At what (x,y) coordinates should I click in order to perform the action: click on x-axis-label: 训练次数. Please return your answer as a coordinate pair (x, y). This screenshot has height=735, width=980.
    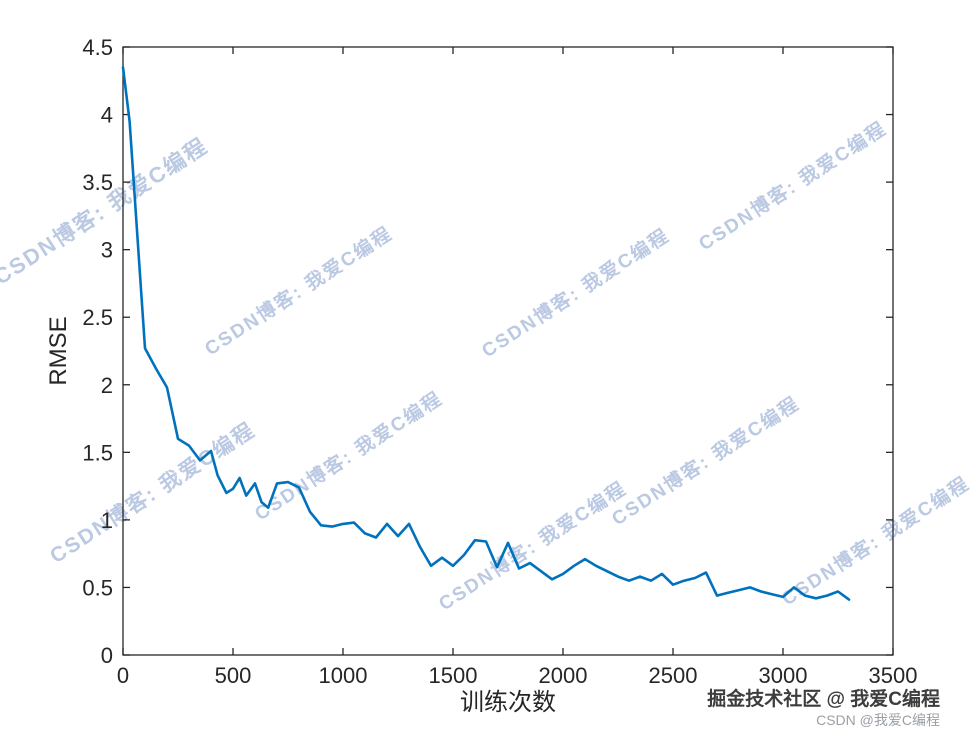
    Looking at the image, I should click on (508, 702).